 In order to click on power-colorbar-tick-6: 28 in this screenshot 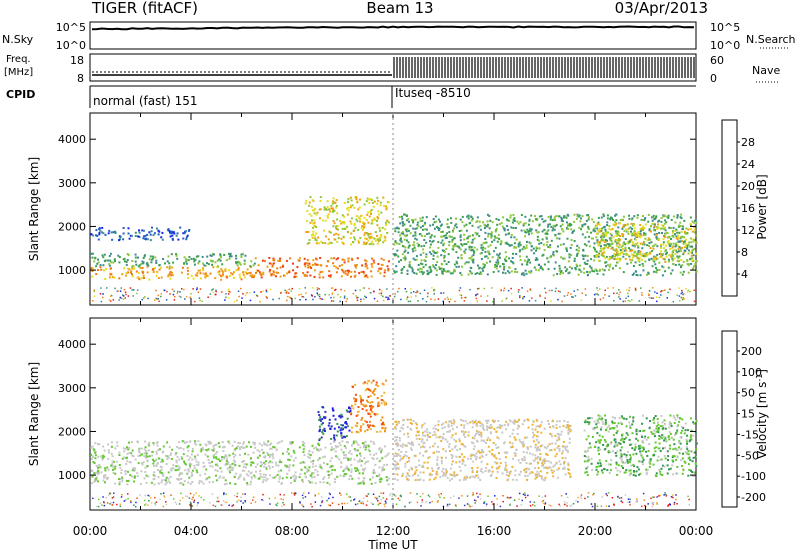, I will do `click(748, 142)`.